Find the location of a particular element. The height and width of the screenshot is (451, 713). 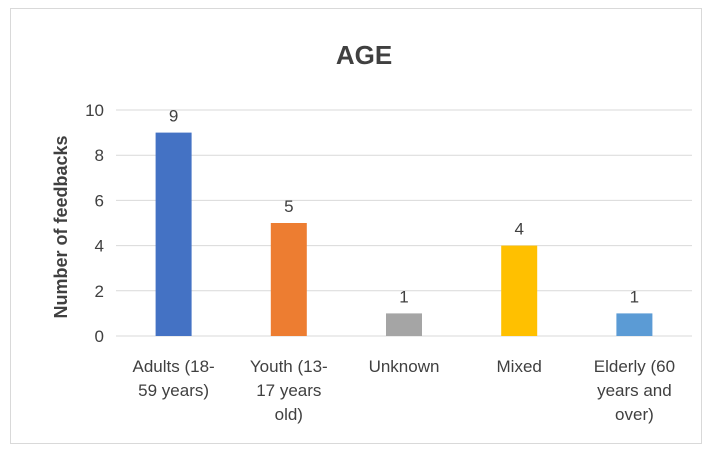

y-tick-label: 0 is located at coordinates (99, 336).